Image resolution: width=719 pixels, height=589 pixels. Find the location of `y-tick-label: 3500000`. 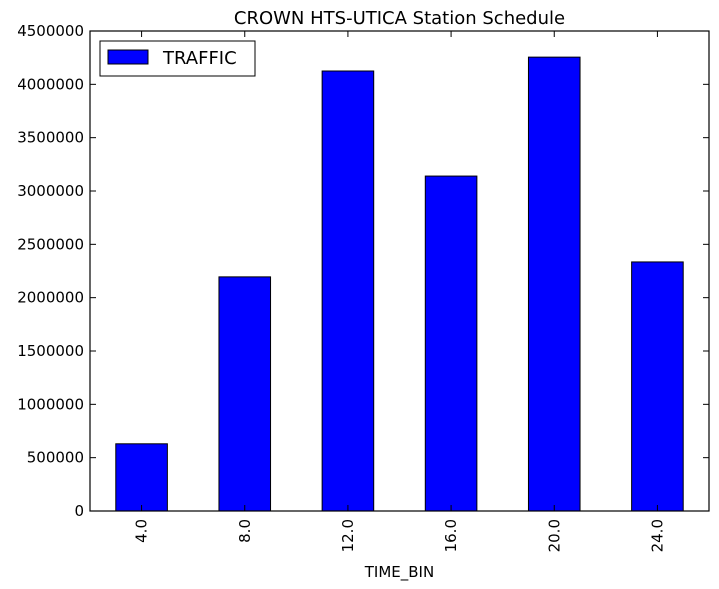

y-tick-label: 3500000 is located at coordinates (50, 138).